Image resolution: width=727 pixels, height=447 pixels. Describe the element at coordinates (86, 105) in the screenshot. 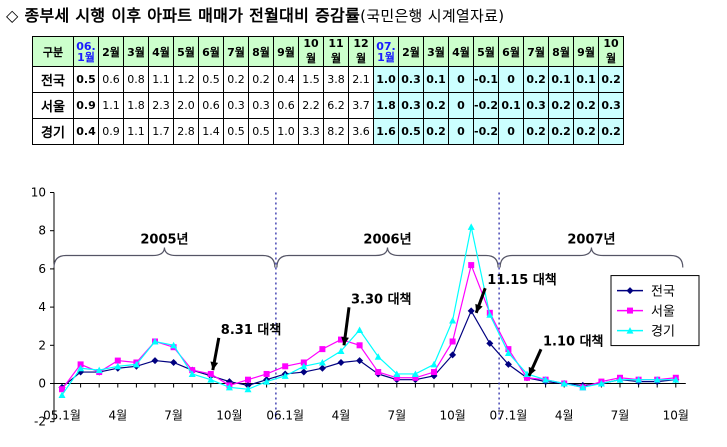

I see `table-cell: 0.9` at that location.